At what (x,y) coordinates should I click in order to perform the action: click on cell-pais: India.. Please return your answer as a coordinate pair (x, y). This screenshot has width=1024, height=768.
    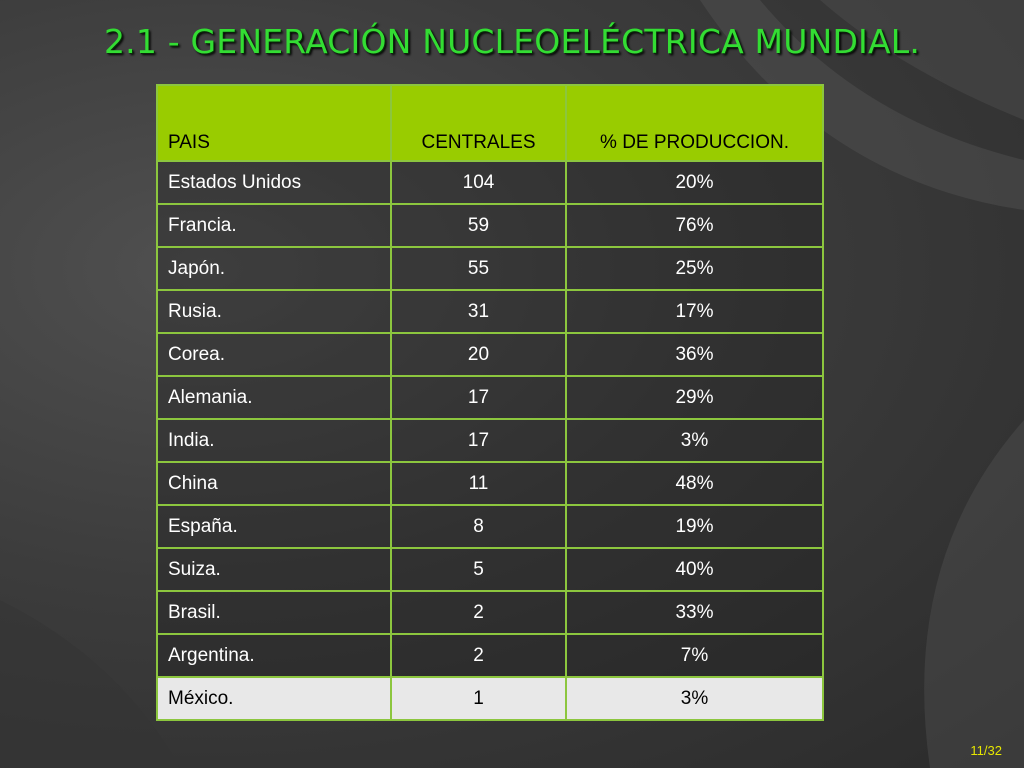
    Looking at the image, I should click on (274, 440).